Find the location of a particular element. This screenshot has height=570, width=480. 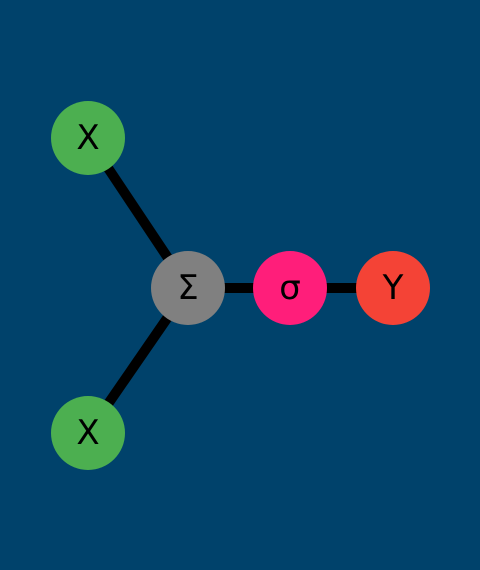

node-sum-circle is located at coordinates (188, 288).